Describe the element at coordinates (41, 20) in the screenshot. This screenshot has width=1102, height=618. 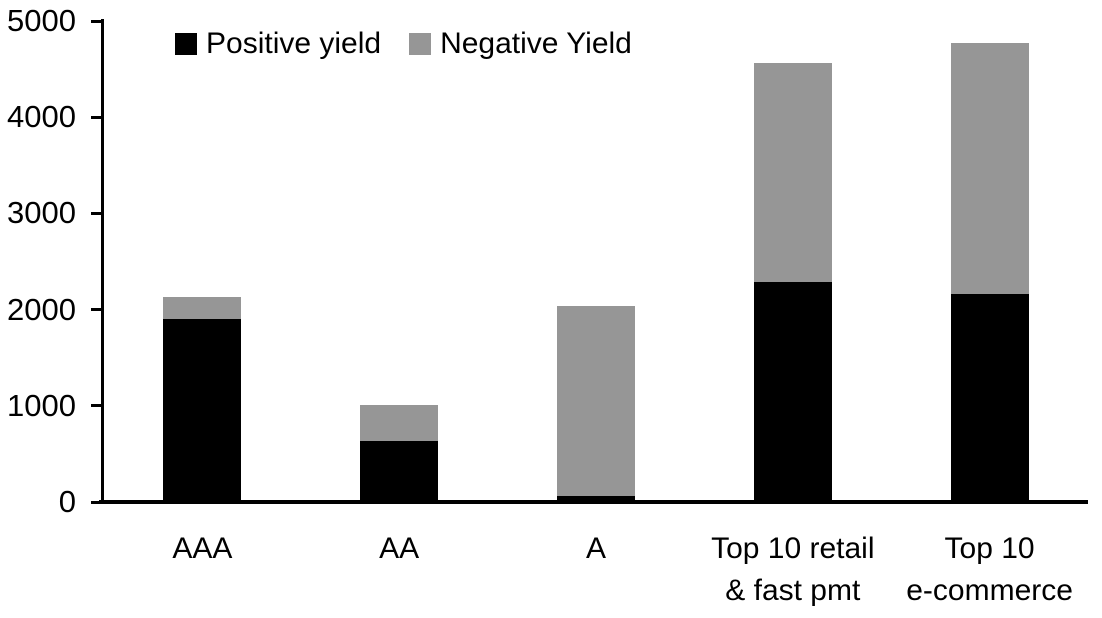
I see `y-axis-tick-label: 5000` at that location.